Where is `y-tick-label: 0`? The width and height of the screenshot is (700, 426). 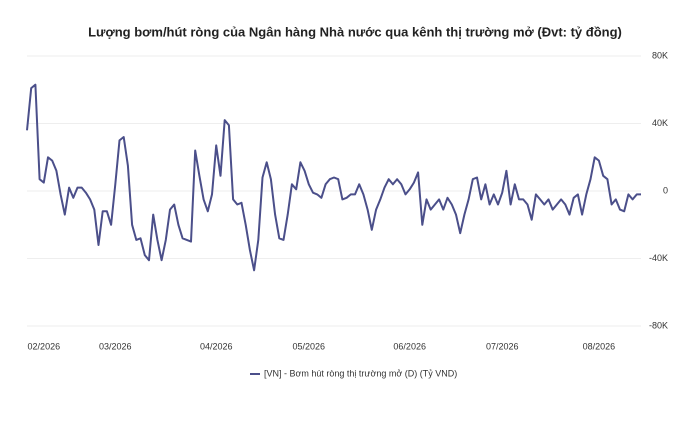
y-tick-label: 0 is located at coordinates (665, 190).